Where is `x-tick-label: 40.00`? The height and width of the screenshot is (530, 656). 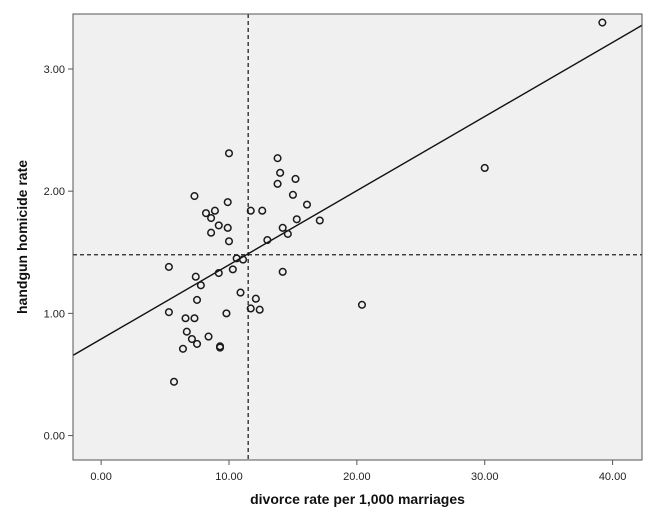 x-tick-label: 40.00 is located at coordinates (613, 477).